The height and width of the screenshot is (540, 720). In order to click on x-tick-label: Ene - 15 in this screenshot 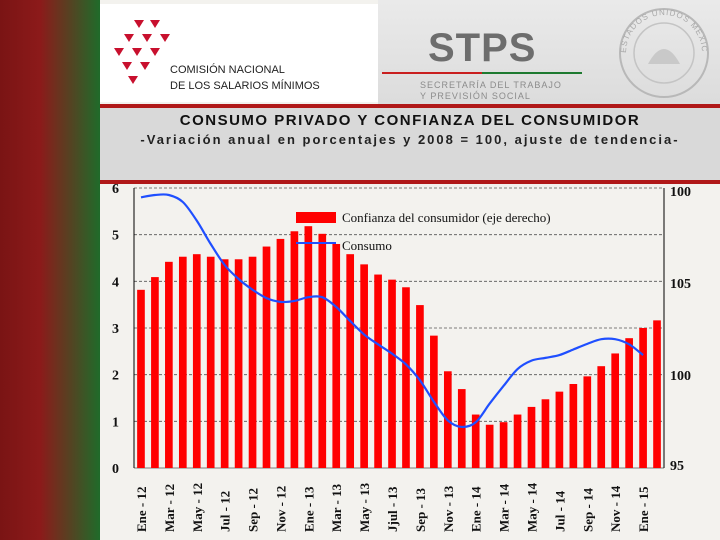, I will do `click(643, 509)`.